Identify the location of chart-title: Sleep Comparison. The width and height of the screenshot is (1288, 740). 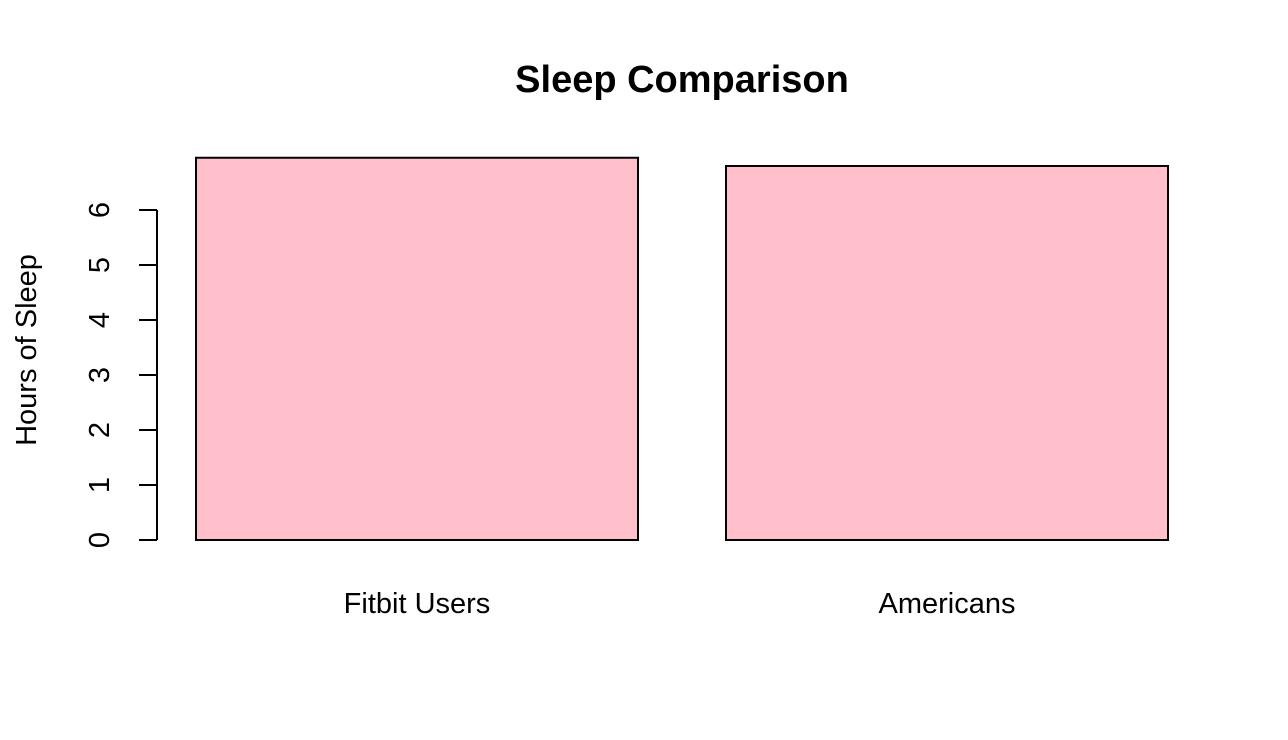
(682, 80).